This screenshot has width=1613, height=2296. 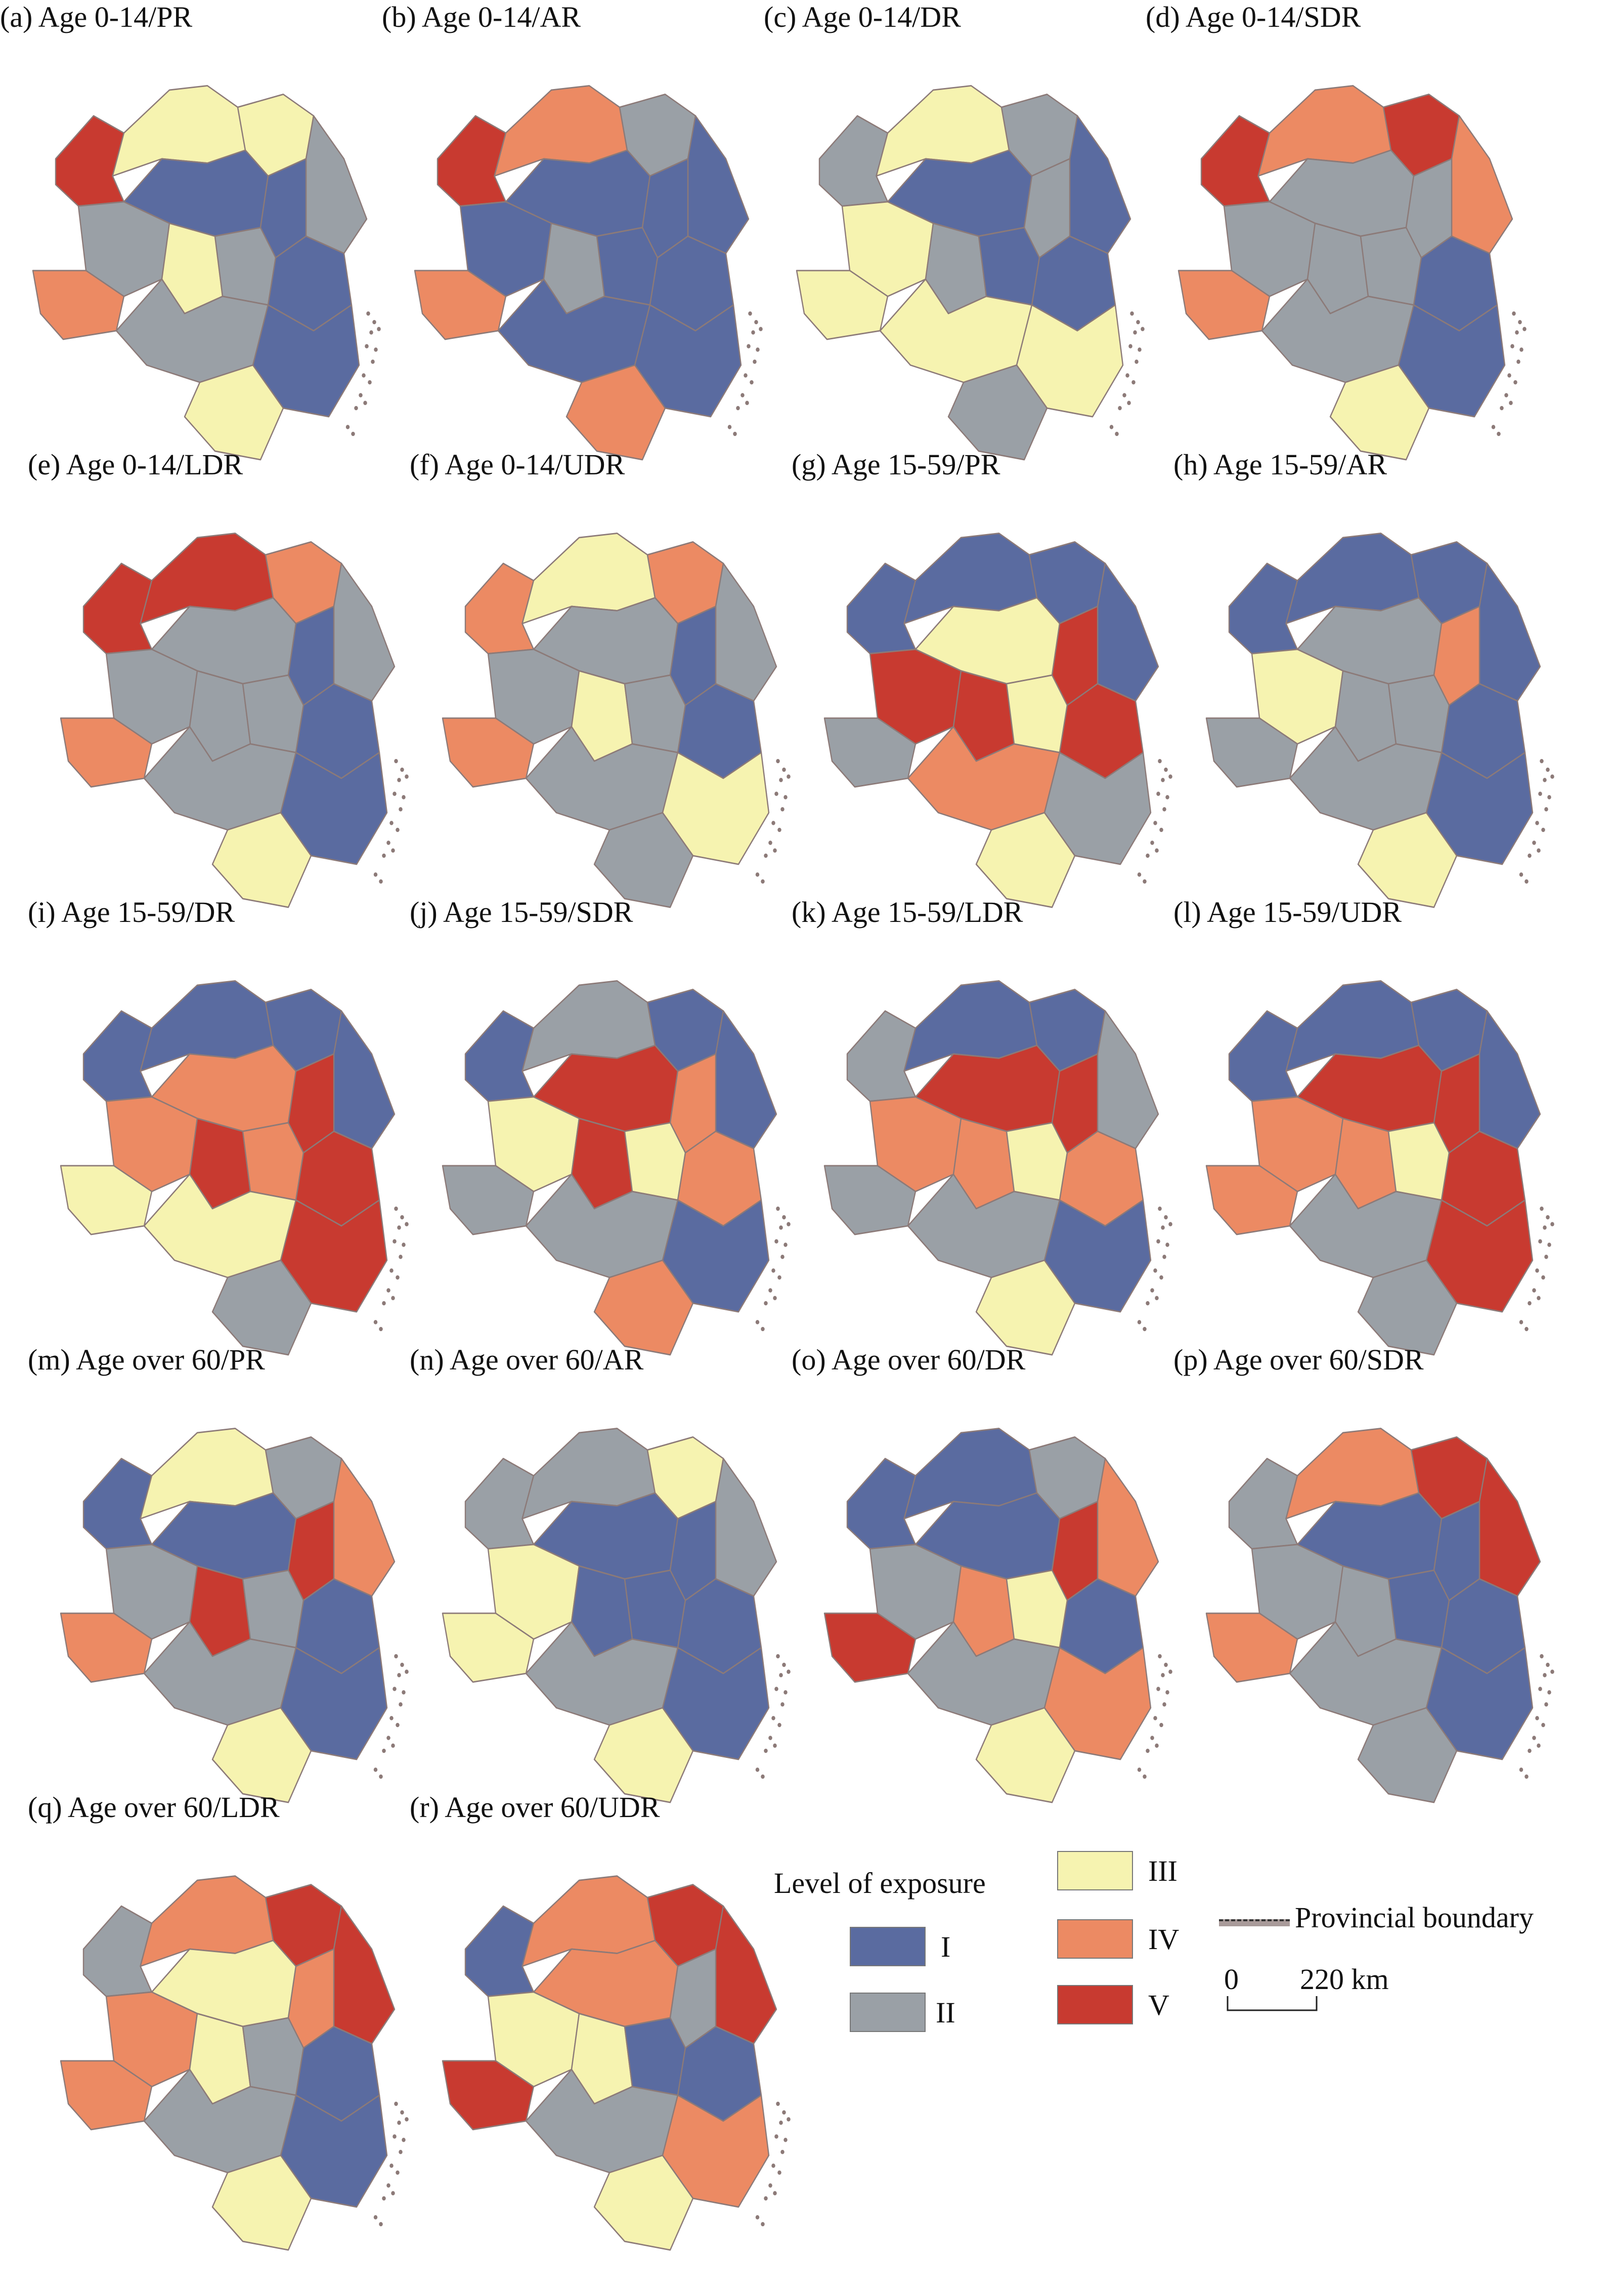 I want to click on panel-title: (b) Age 0-14/AR, so click(x=481, y=17).